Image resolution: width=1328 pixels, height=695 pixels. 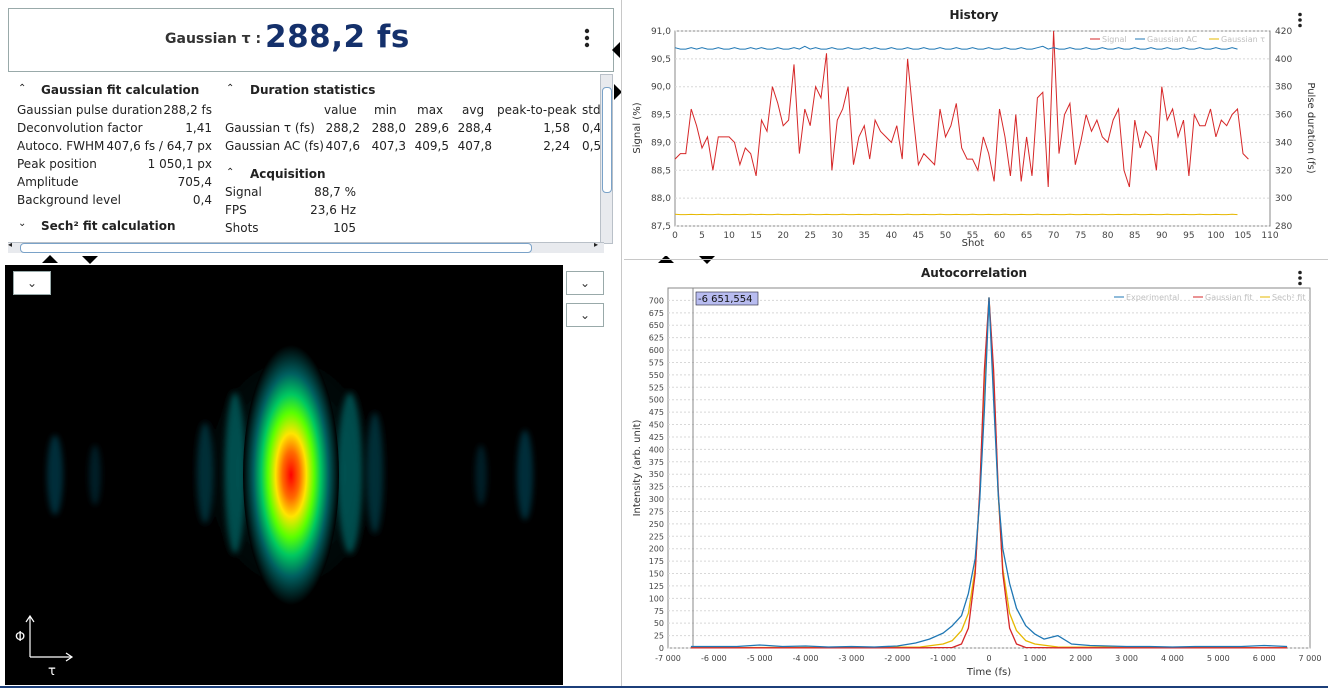 What do you see at coordinates (1080, 658) in the screenshot?
I see `x-tick-label: 2 000` at bounding box center [1080, 658].